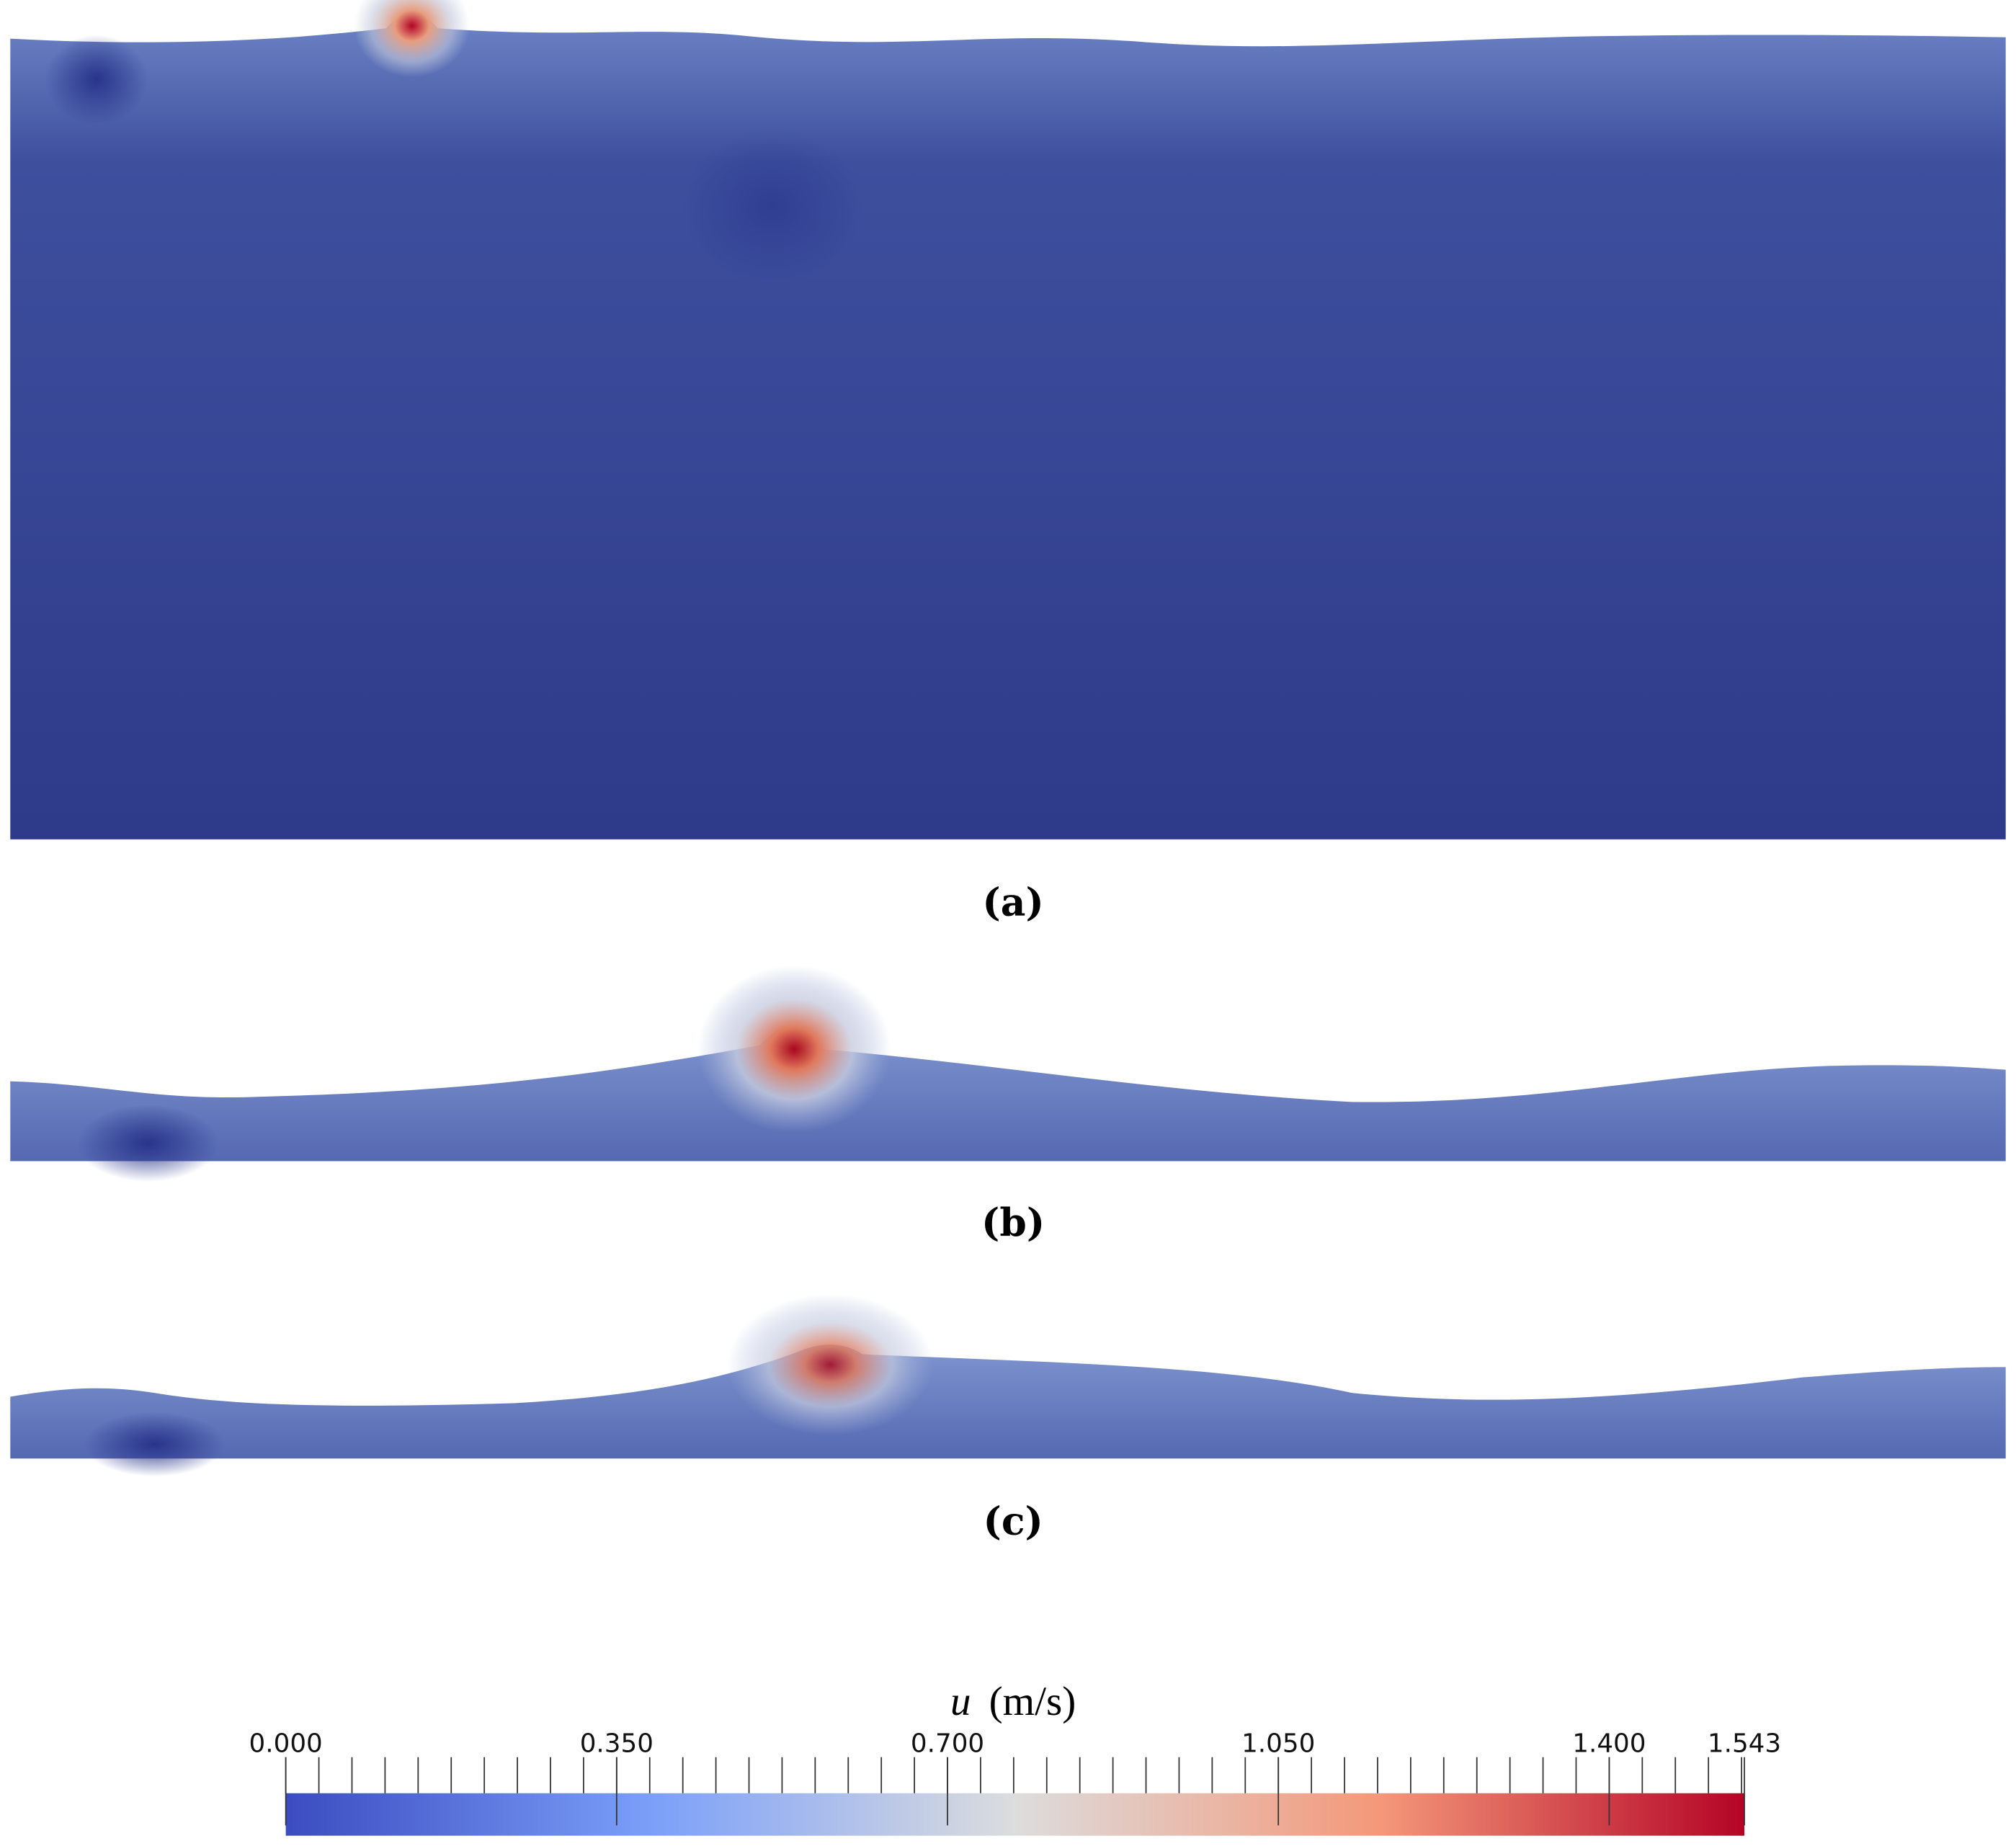 This screenshot has height=1846, width=2016. What do you see at coordinates (1015, 1815) in the screenshot?
I see `colorbar-ramp` at bounding box center [1015, 1815].